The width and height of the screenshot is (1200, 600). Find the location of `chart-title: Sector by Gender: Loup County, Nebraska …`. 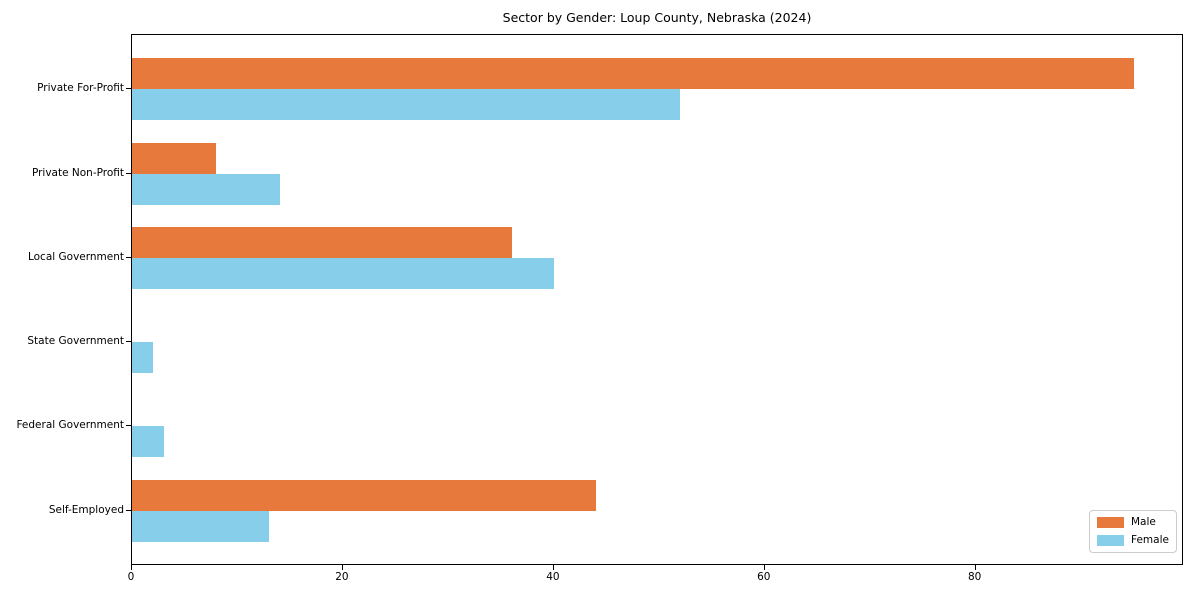

chart-title: Sector by Gender: Loup County, Nebraska … is located at coordinates (657, 17).